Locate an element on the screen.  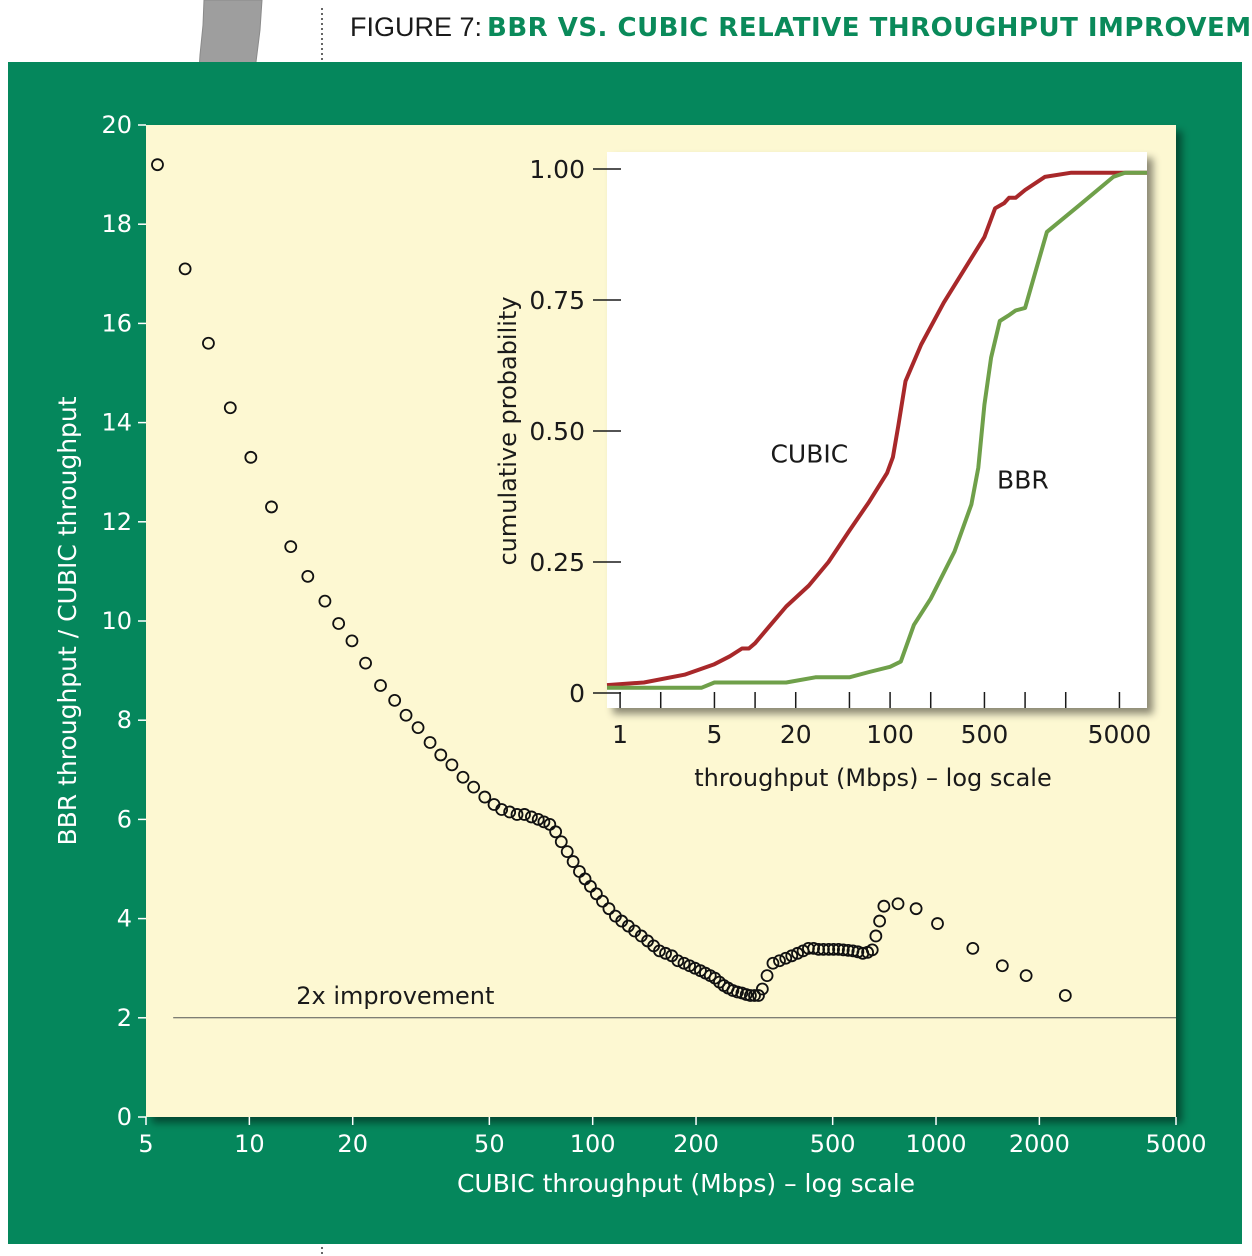
x-tick-label: 200 is located at coordinates (696, 1144).